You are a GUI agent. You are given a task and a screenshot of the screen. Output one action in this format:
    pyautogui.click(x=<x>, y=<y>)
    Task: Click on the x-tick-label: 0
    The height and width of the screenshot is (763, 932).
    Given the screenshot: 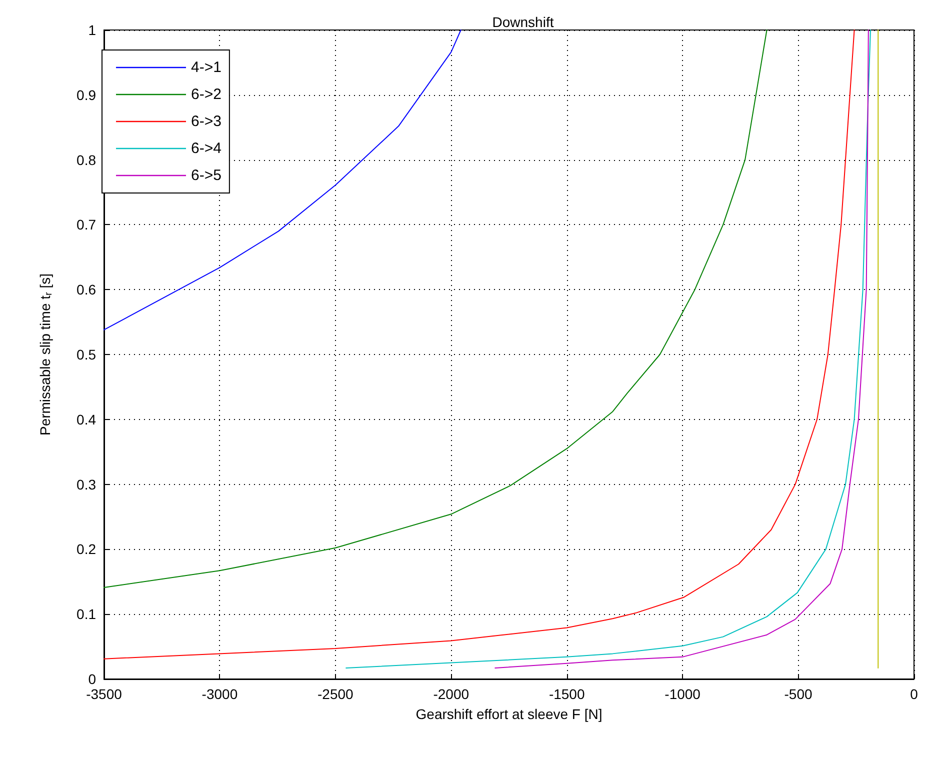 What is the action you would take?
    pyautogui.click(x=914, y=694)
    